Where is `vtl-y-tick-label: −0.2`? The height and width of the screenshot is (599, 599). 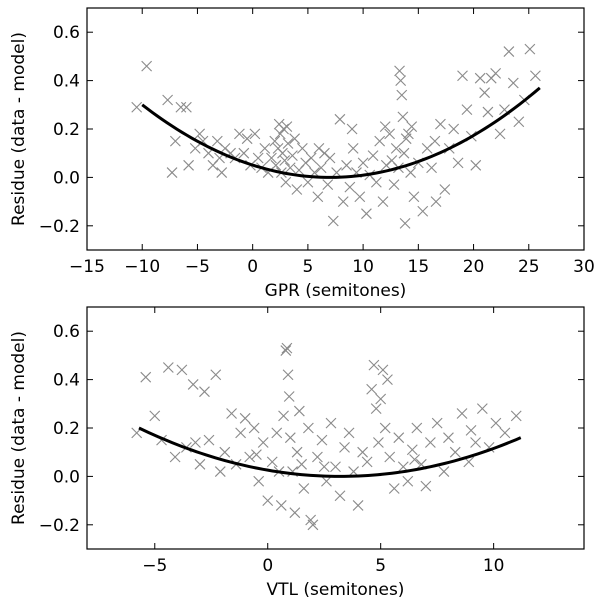 vtl-y-tick-label: −0.2 is located at coordinates (59, 526).